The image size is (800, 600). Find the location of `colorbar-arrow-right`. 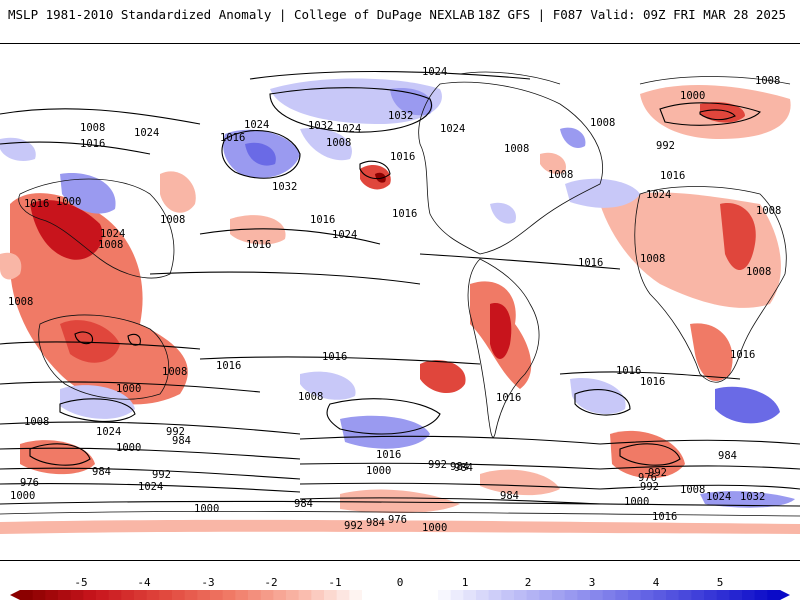

colorbar-arrow-right is located at coordinates (785, 595).